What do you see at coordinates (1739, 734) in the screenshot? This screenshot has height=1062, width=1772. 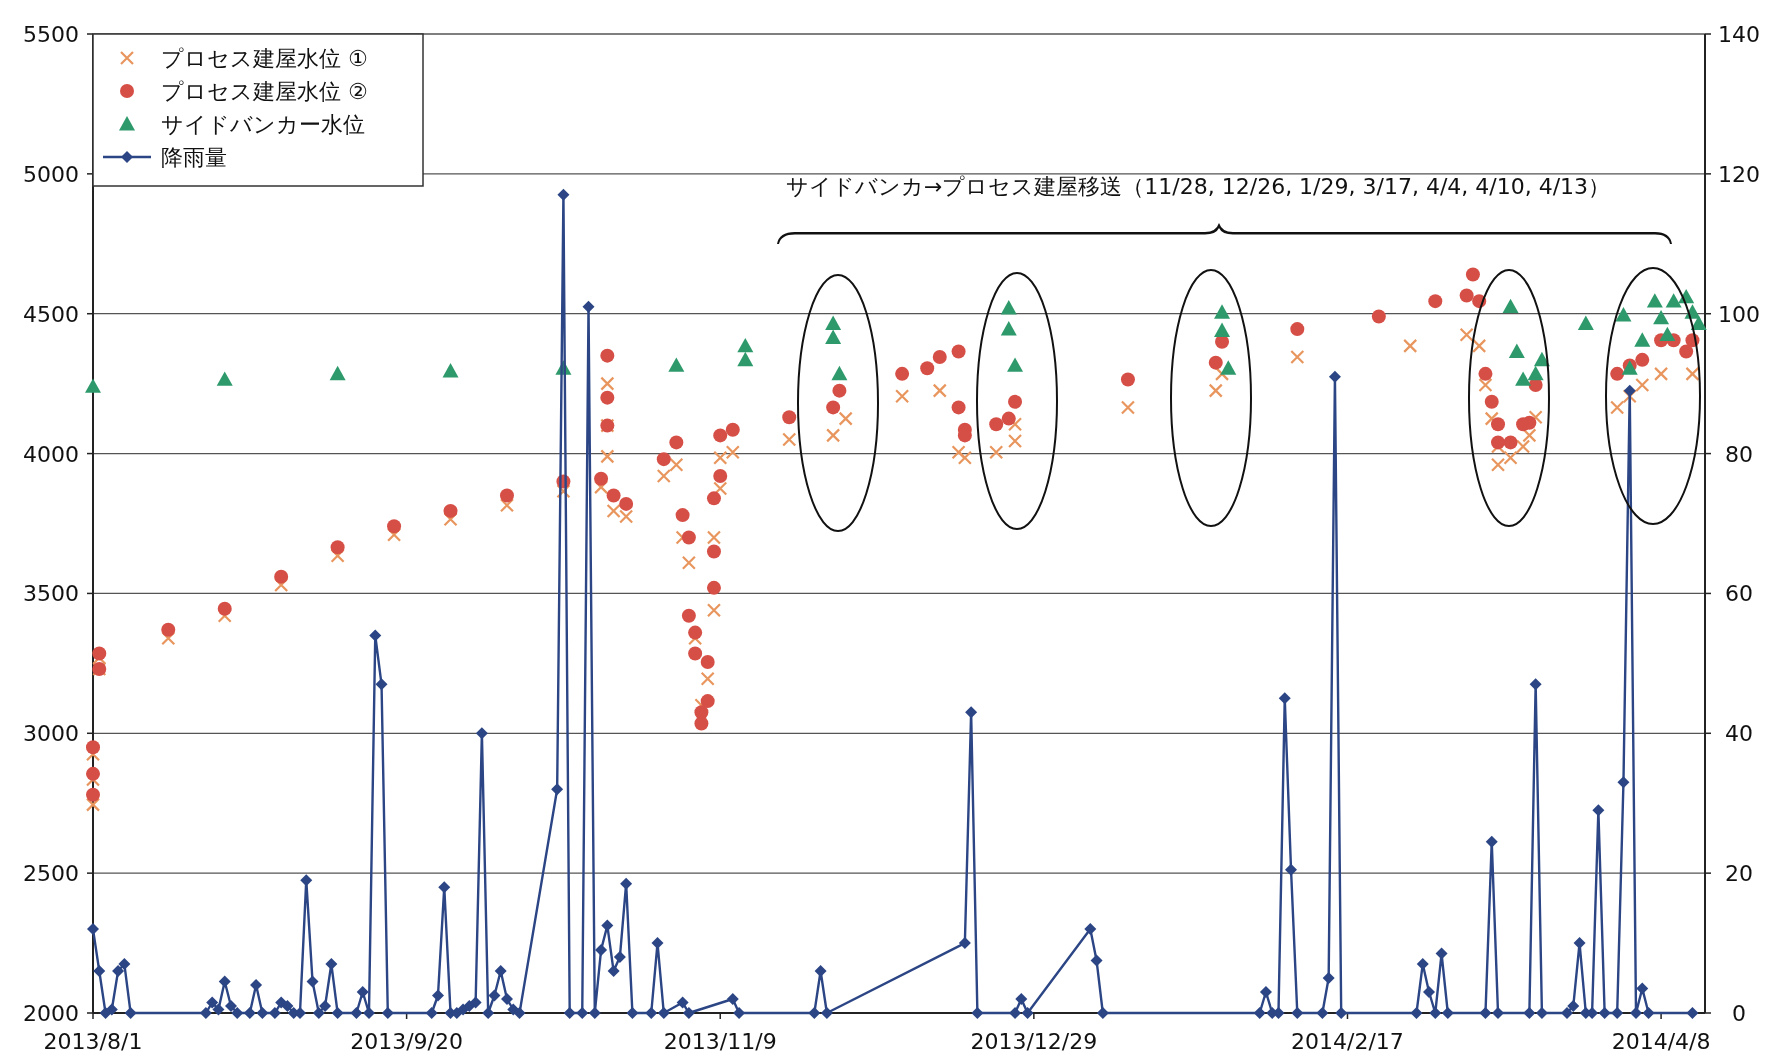 I see `y2-tick-label: 40` at bounding box center [1739, 734].